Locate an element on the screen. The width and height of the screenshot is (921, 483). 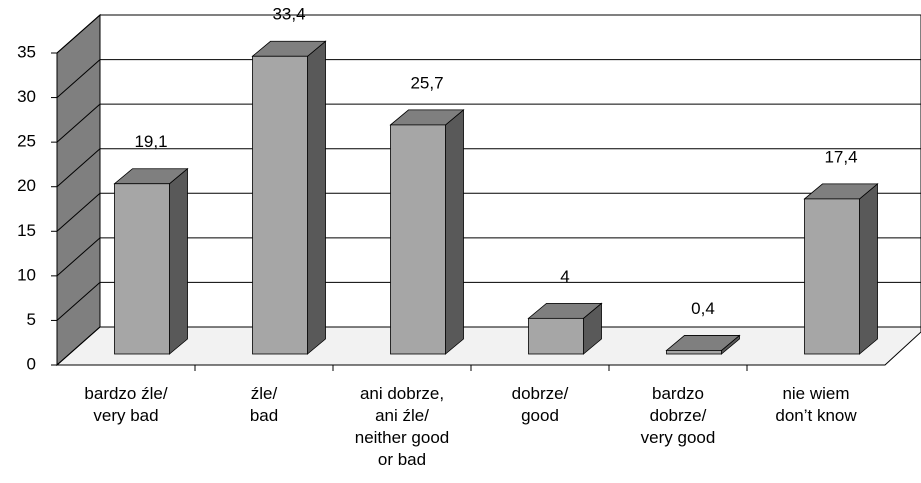
y-tick-label: 5 is located at coordinates (31, 319).